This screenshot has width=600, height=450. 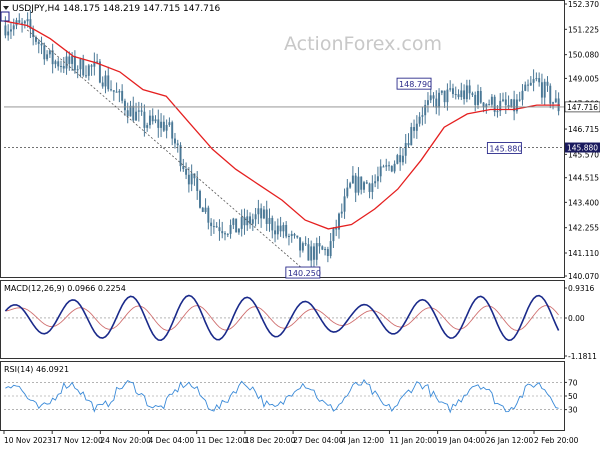 I want to click on panel-menu-icon, so click(x=5, y=16).